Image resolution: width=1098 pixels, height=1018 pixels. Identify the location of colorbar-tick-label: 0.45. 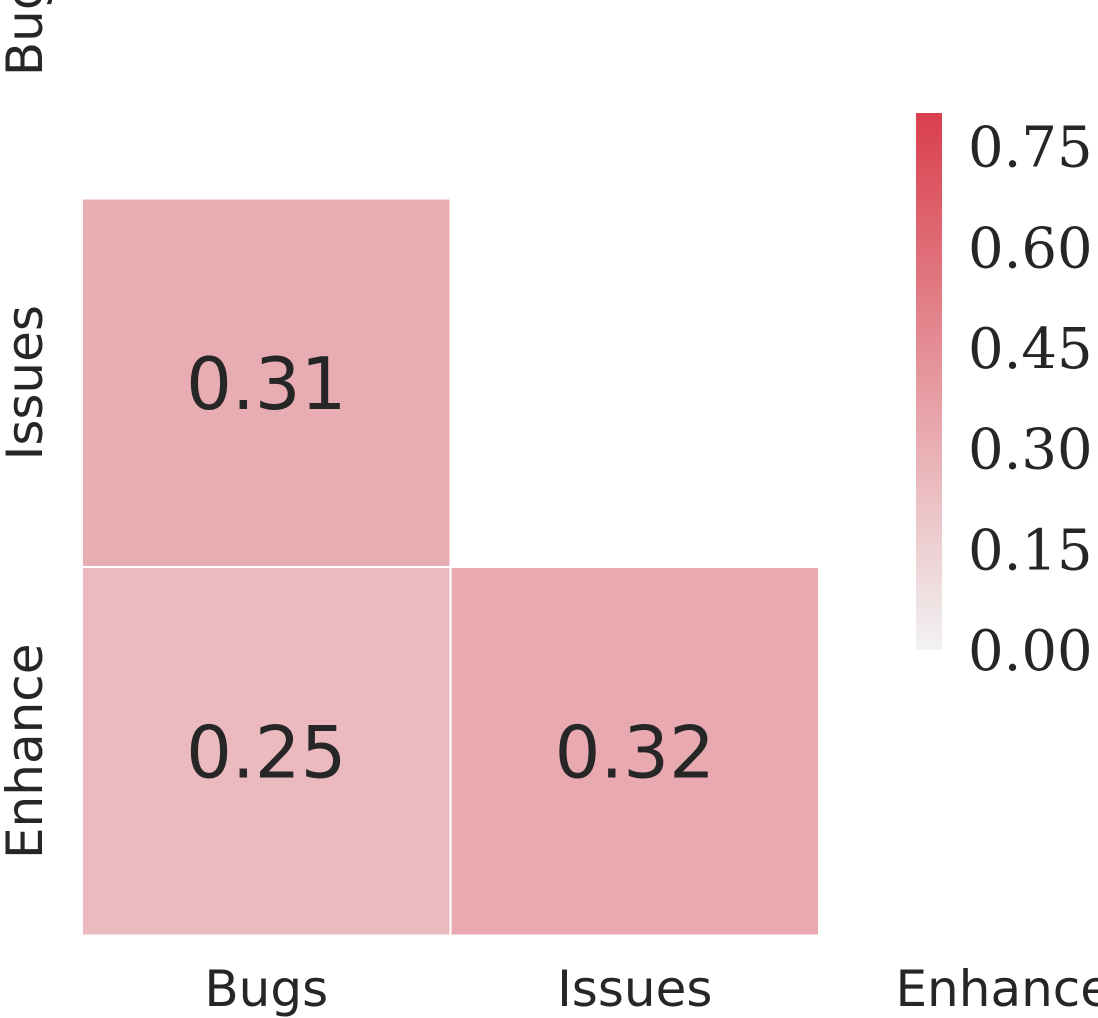
(1030, 349).